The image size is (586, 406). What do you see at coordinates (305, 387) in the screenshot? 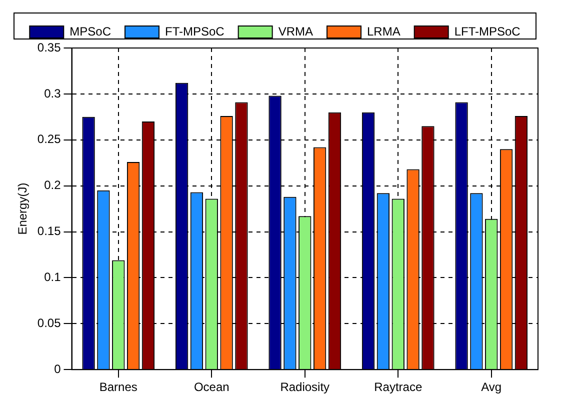
I see `x-tick-label: Radiosity` at bounding box center [305, 387].